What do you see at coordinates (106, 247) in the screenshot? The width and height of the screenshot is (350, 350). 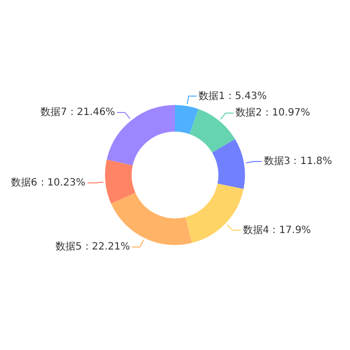 I see `data-label: ：22.21%` at bounding box center [106, 247].